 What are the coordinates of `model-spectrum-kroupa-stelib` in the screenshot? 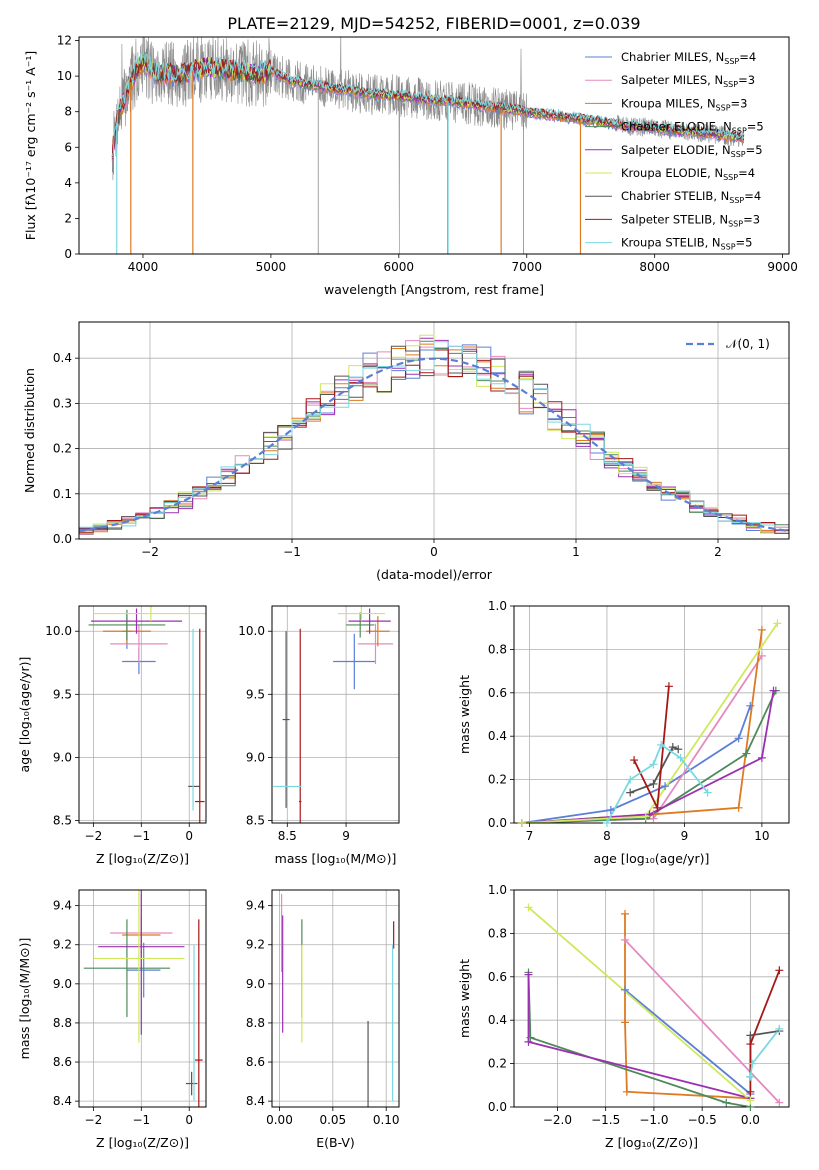 It's located at (428, 104).